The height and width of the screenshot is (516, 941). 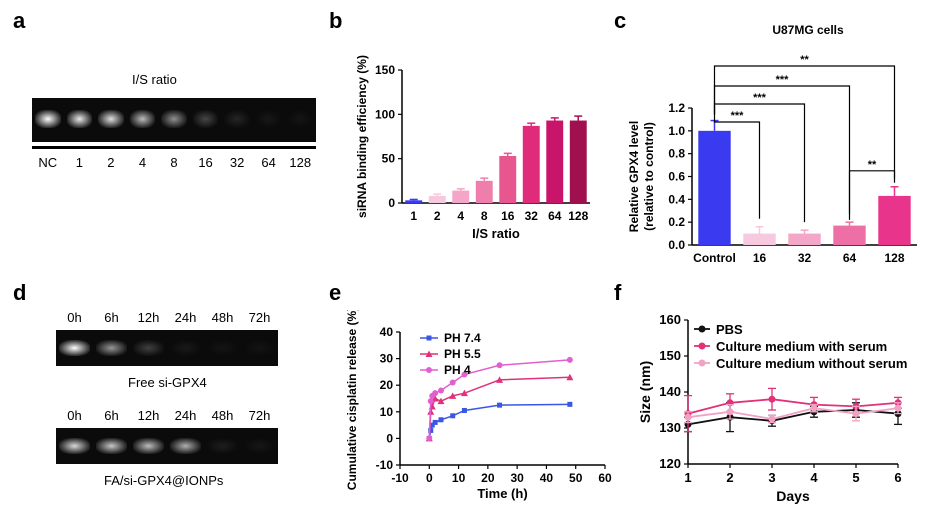 What do you see at coordinates (167, 348) in the screenshot?
I see `gel-d-top-image` at bounding box center [167, 348].